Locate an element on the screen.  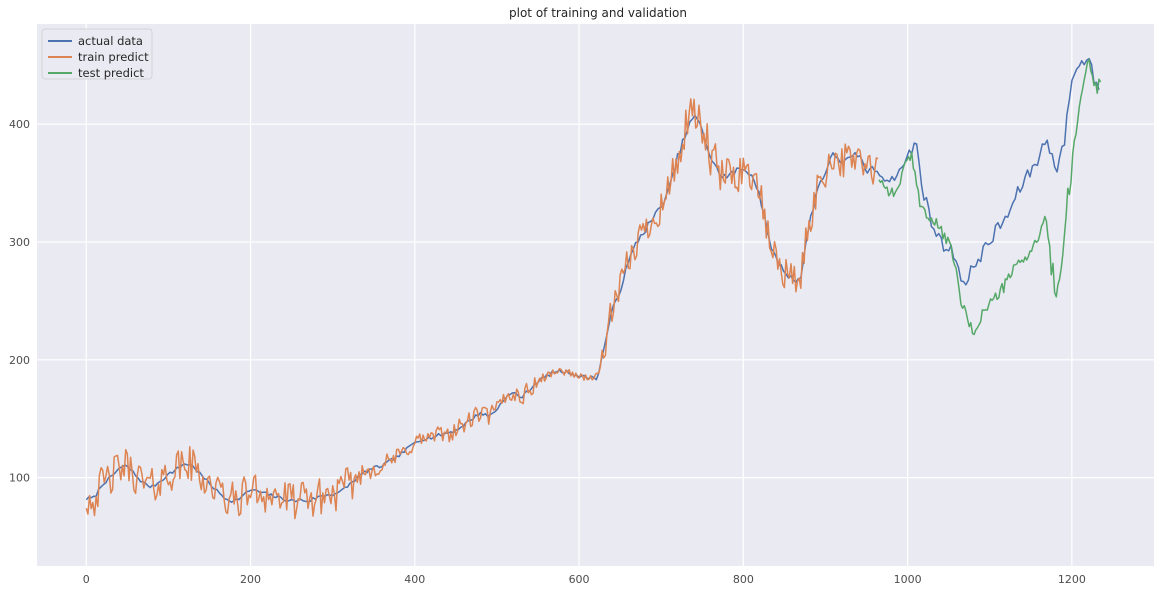
x-tick-label: 1200 is located at coordinates (1072, 579).